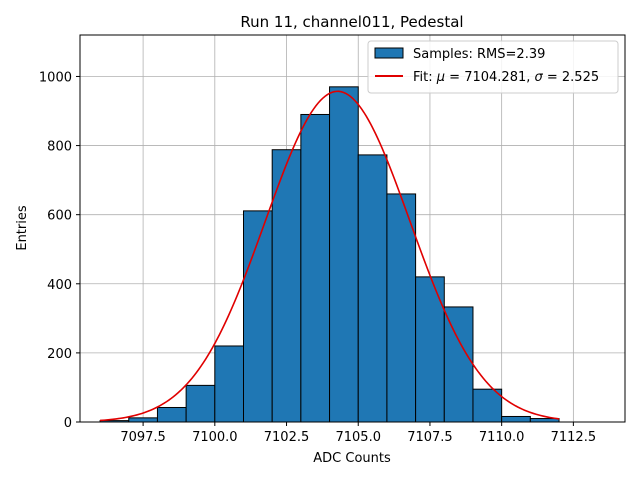  Describe the element at coordinates (352, 458) in the screenshot. I see `x-axis-label: ADC Counts` at that location.